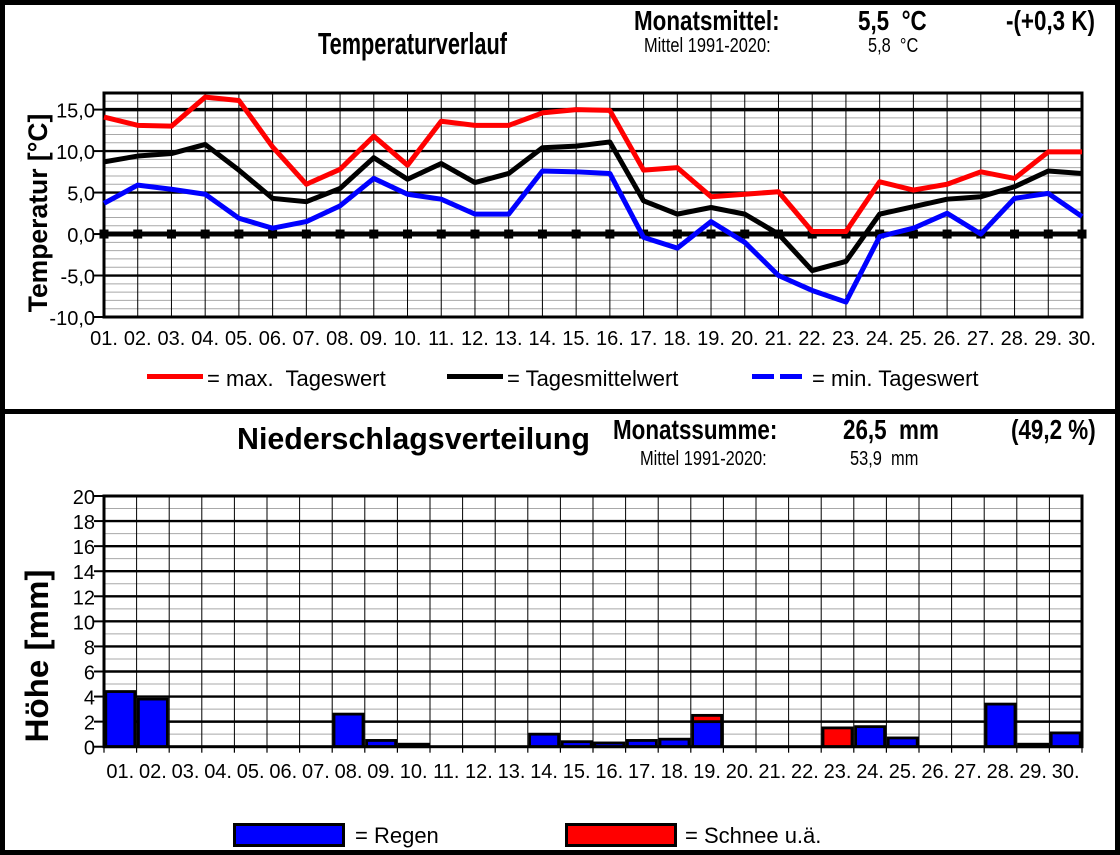 This screenshot has width=1120, height=855. What do you see at coordinates (592, 164) in the screenshot?
I see `temperature-line-max` at bounding box center [592, 164].